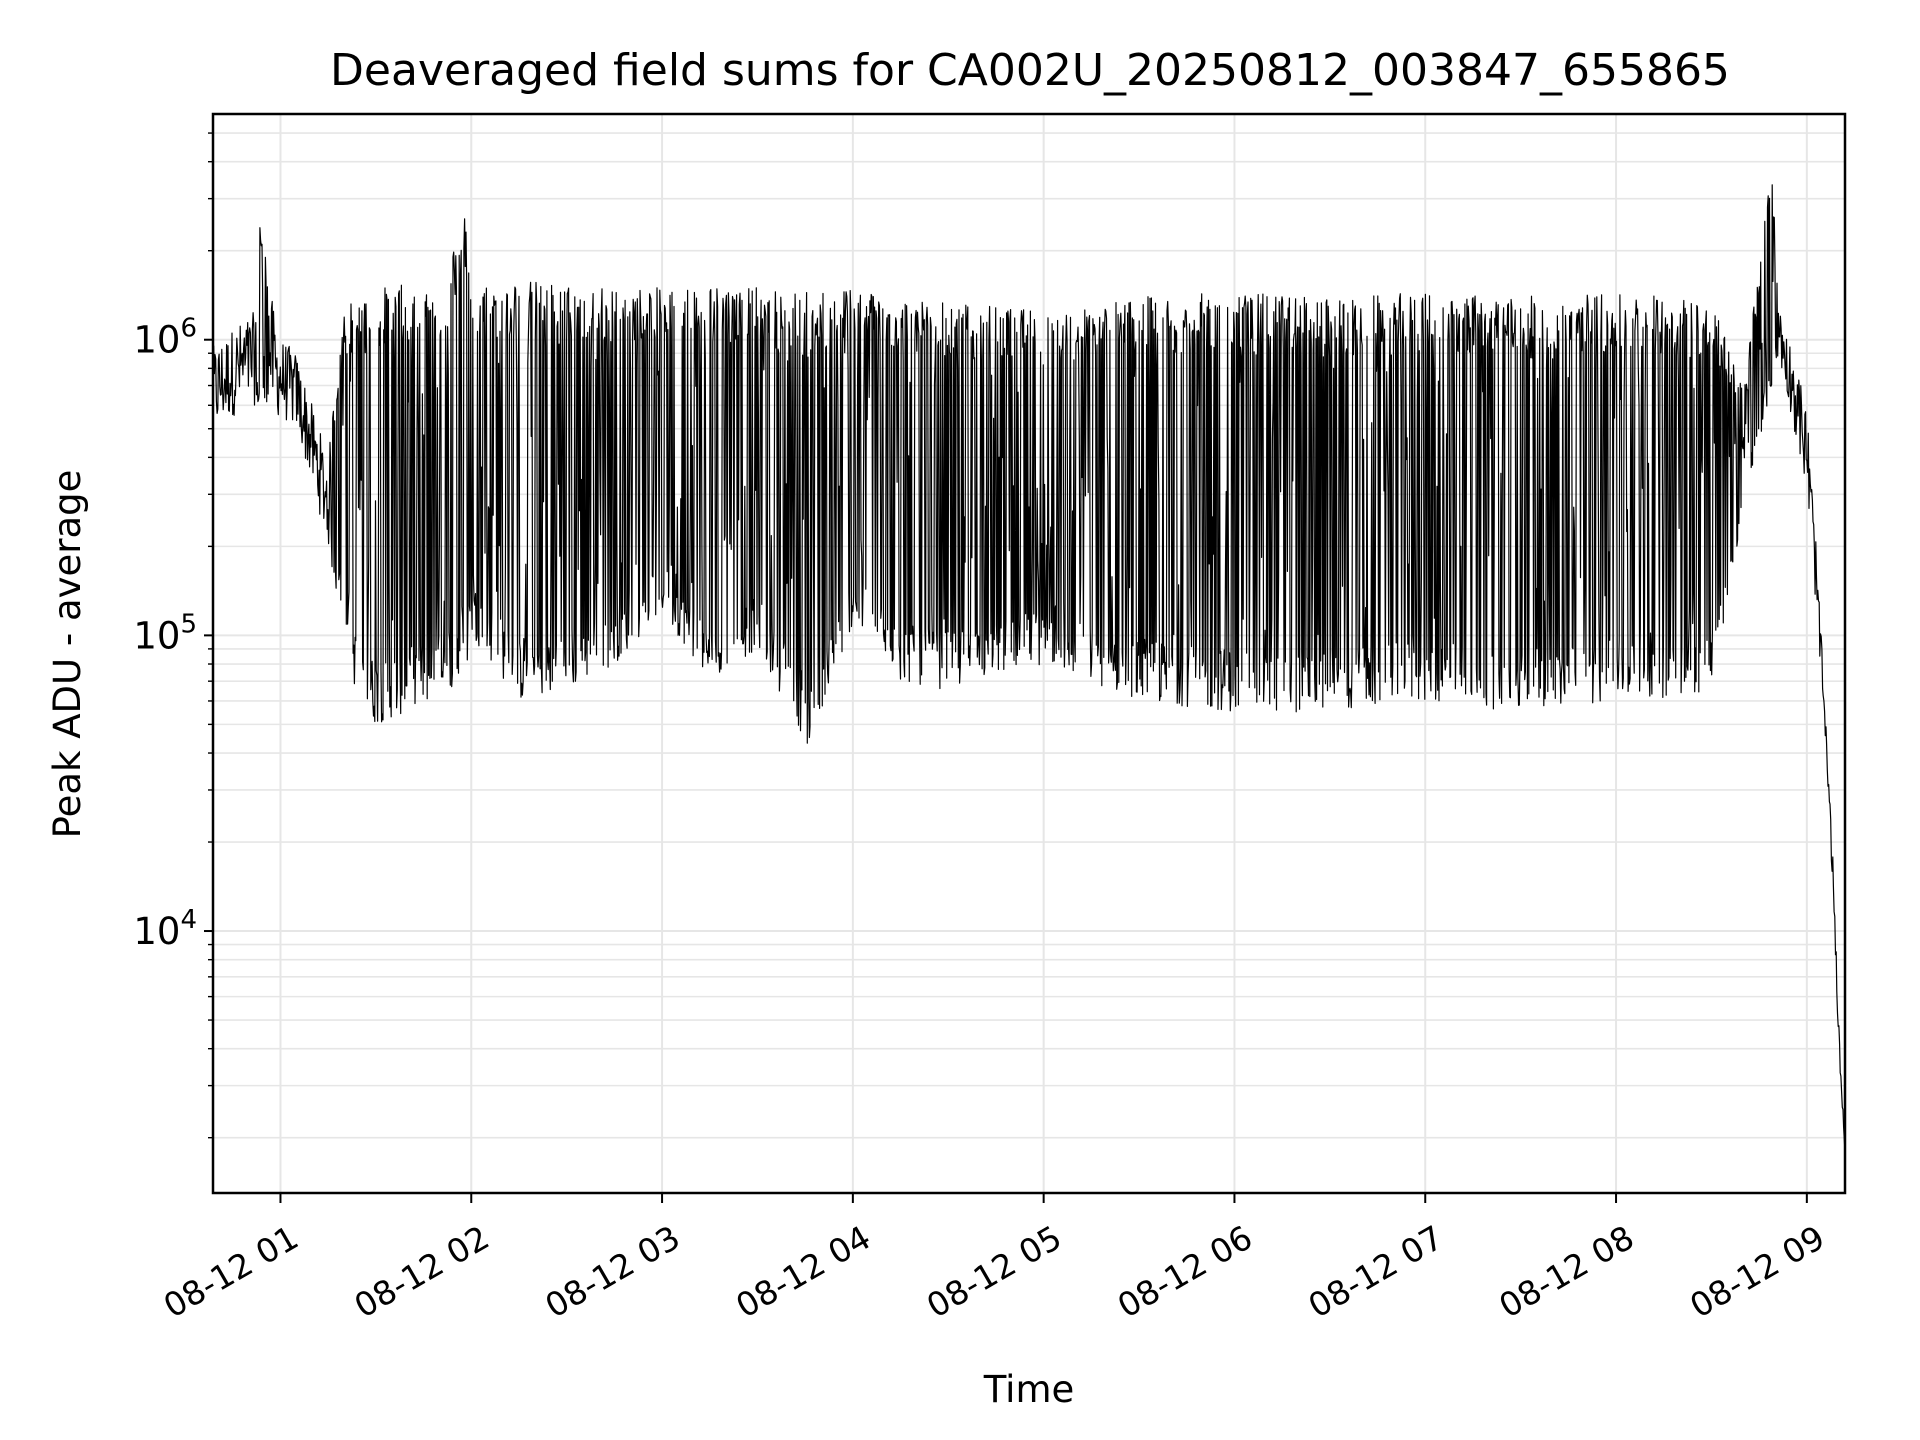 This screenshot has width=1920, height=1440. I want to click on y-tick-label: 10⁶, so click(165, 338).